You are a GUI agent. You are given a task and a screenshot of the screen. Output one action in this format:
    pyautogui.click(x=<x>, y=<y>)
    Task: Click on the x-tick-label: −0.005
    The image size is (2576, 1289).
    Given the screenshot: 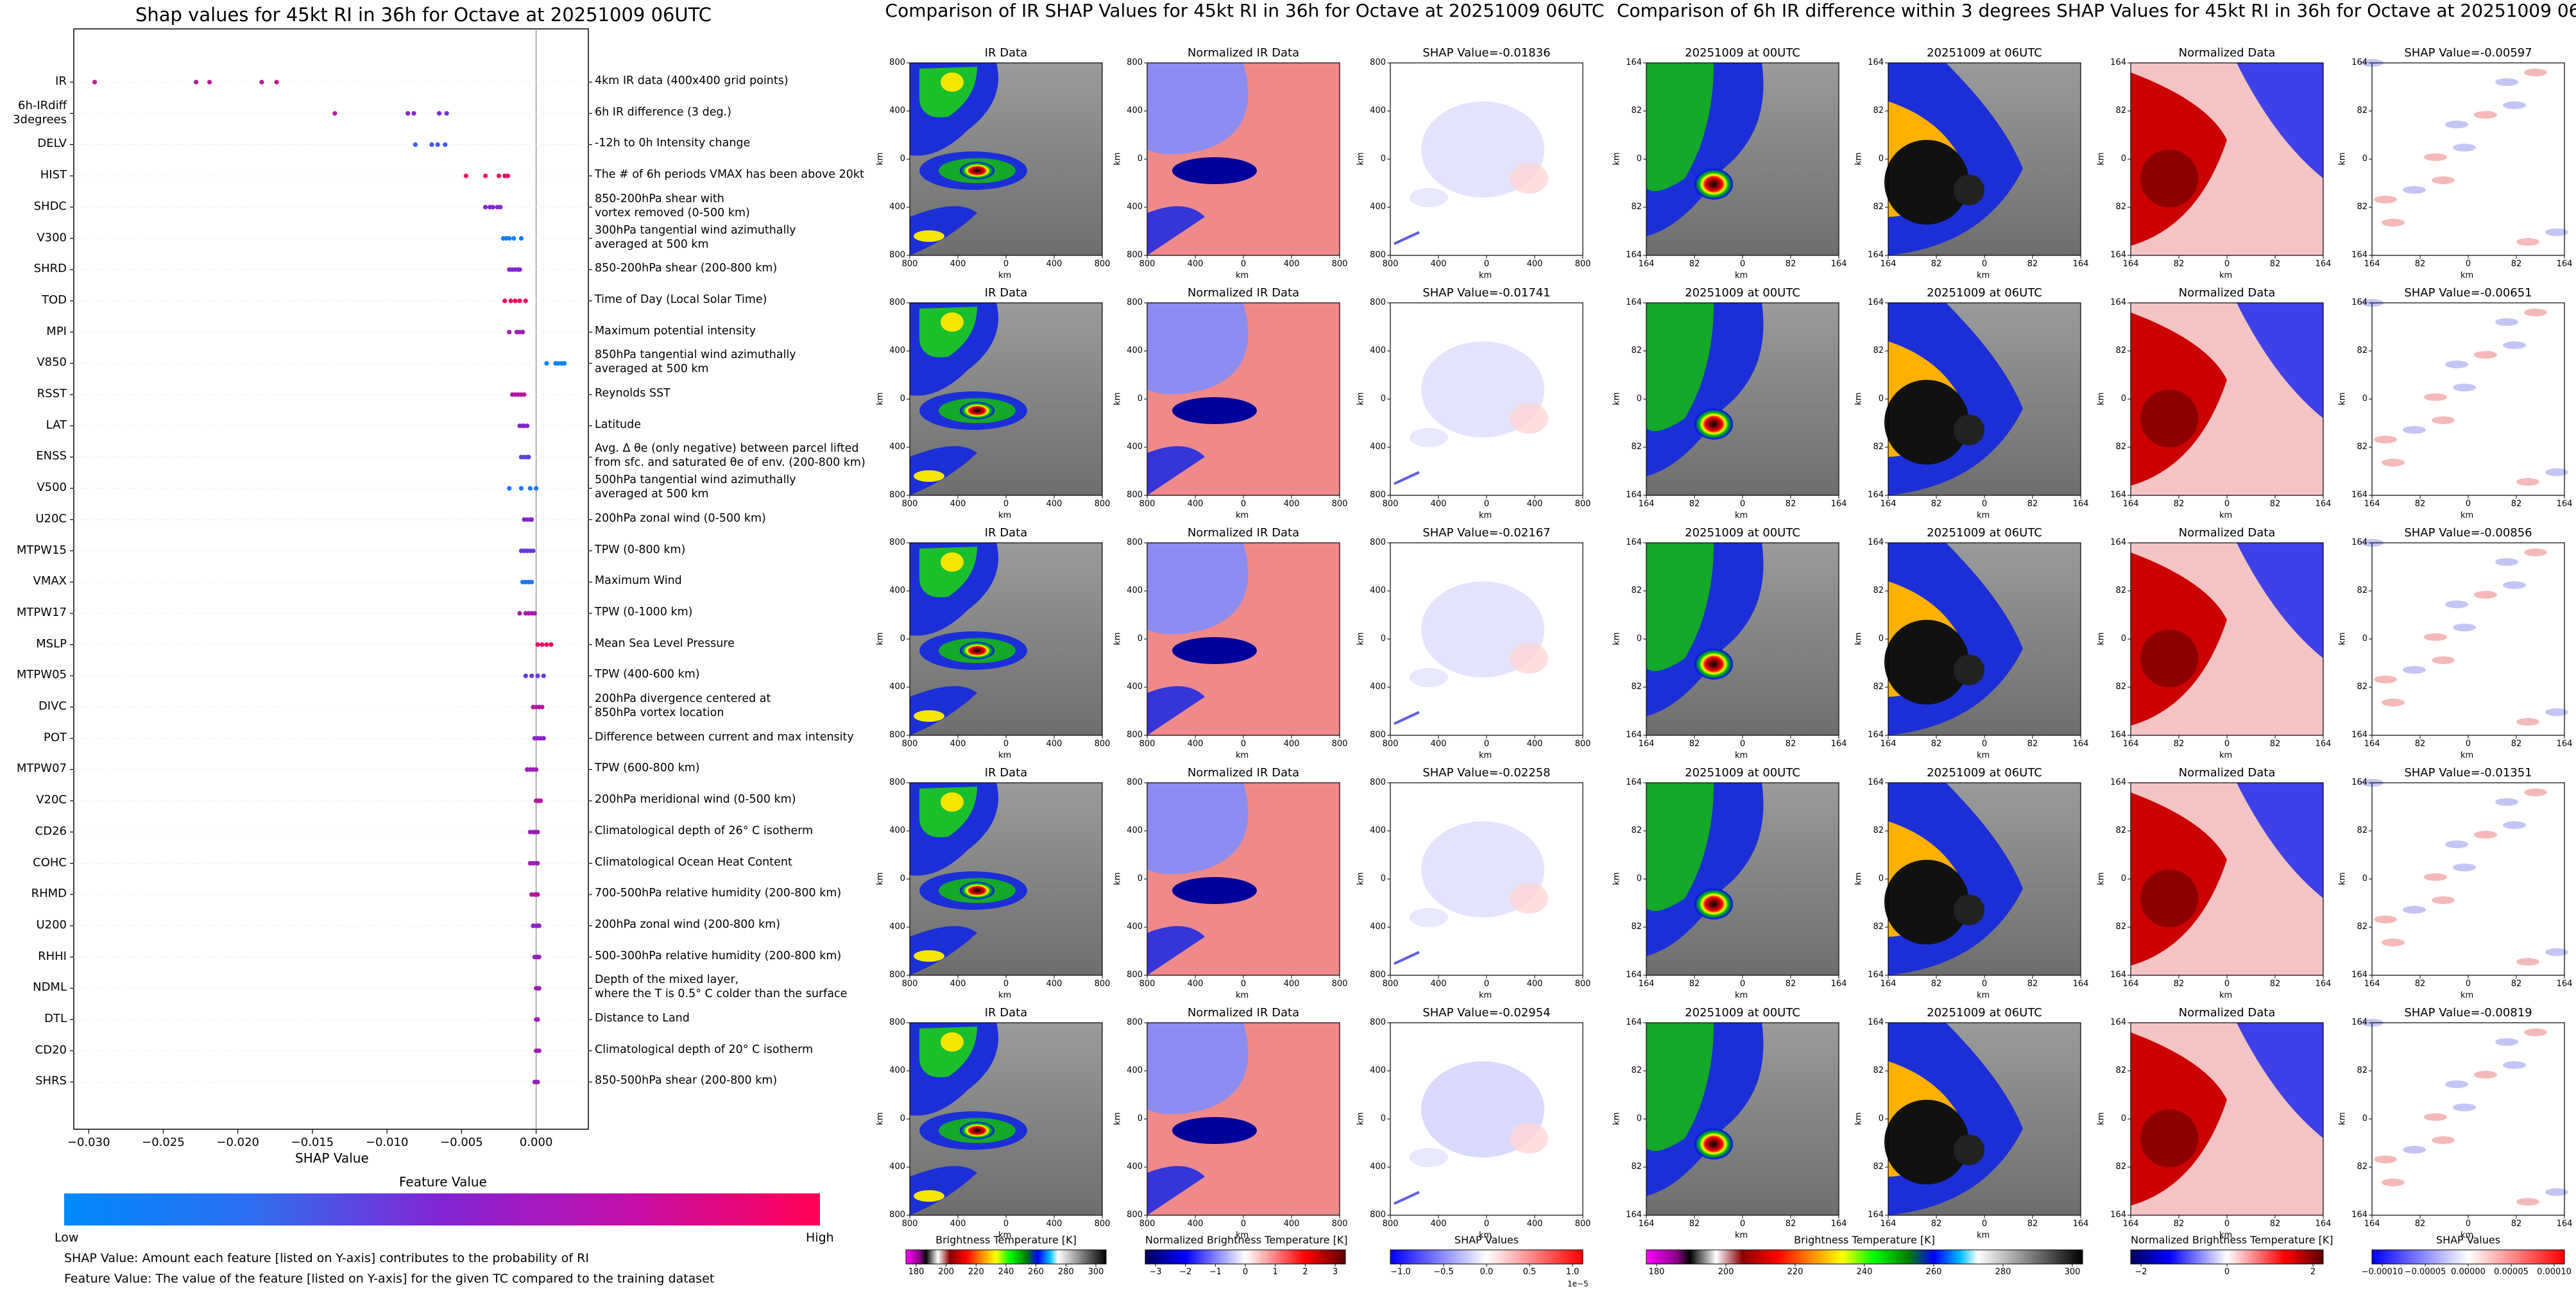 What is the action you would take?
    pyautogui.click(x=462, y=1142)
    